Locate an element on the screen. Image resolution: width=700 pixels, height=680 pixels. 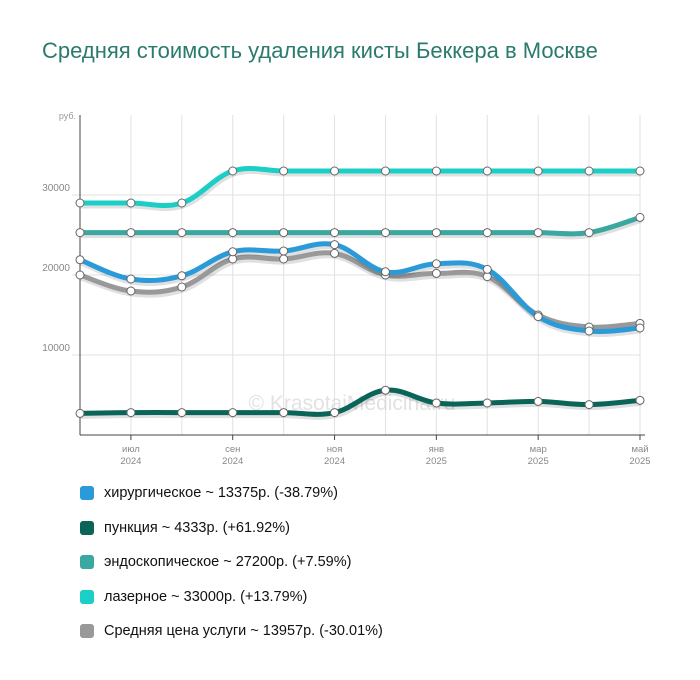
x-tick-month-label: июл is located at coordinates (131, 449).